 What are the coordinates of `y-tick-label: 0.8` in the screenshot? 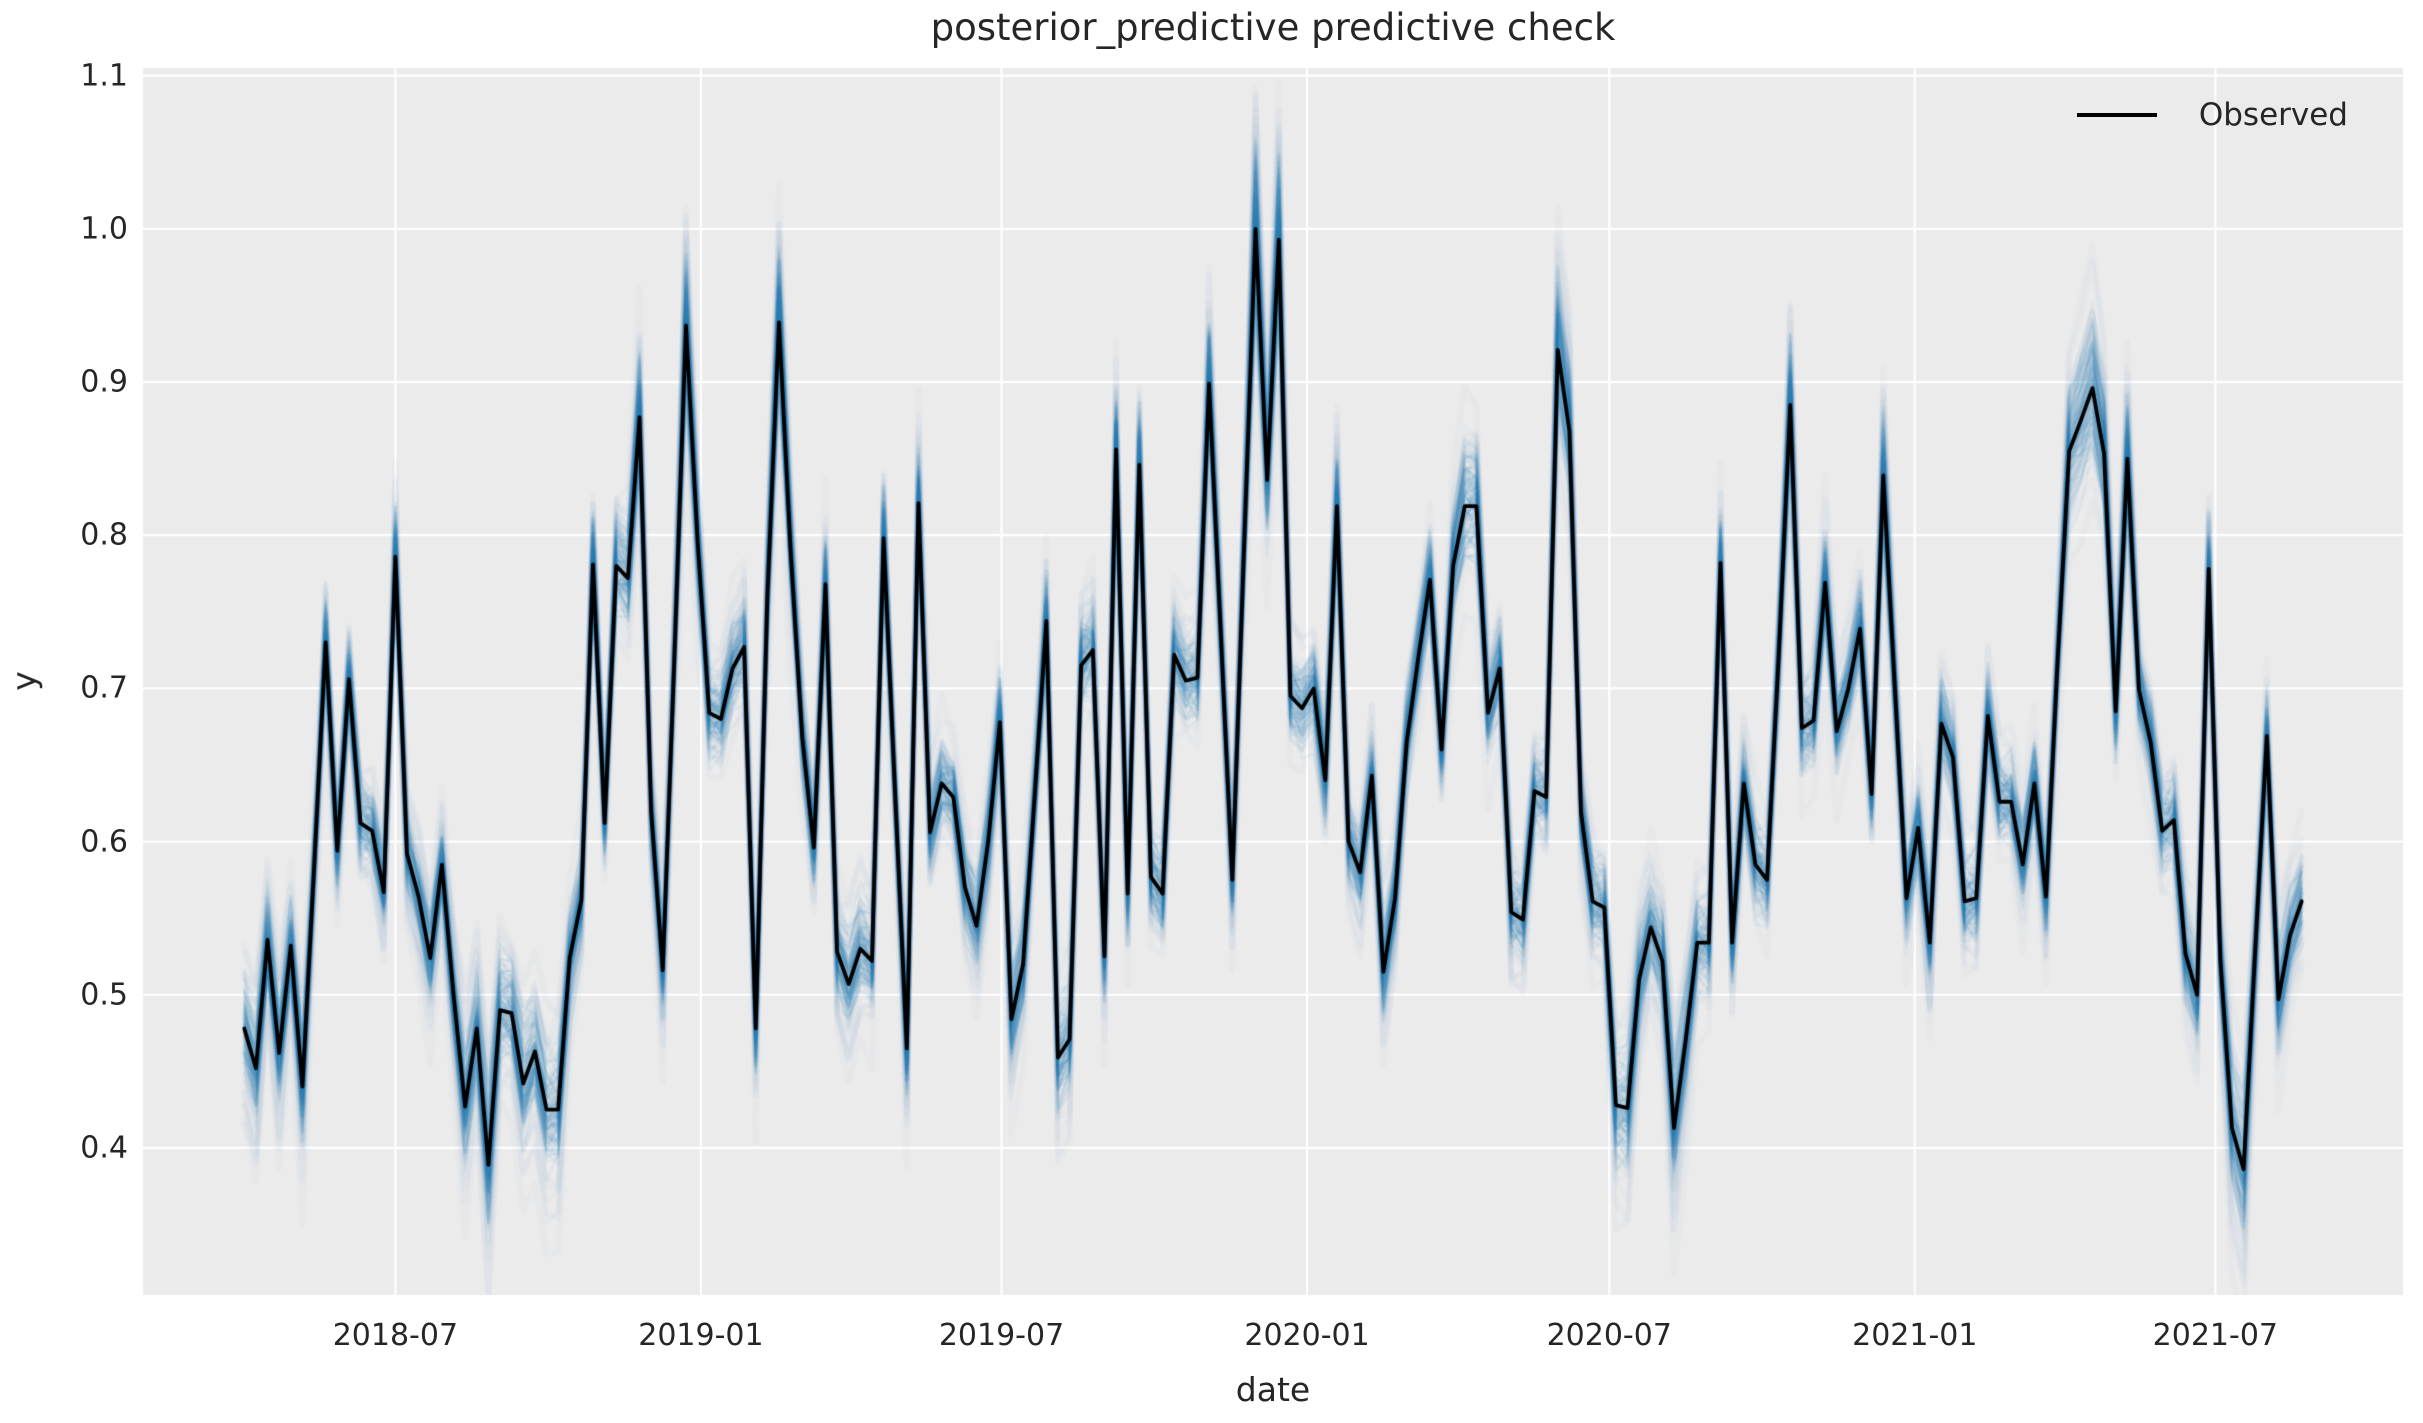 It's located at (104, 535).